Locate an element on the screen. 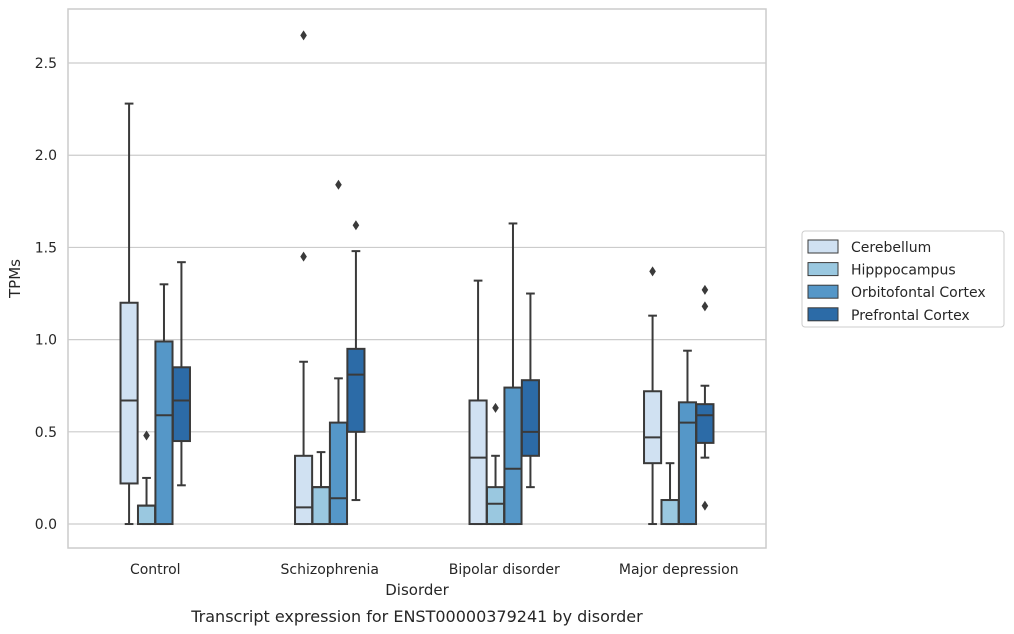  y-tick-label: 0.5 is located at coordinates (46, 433).